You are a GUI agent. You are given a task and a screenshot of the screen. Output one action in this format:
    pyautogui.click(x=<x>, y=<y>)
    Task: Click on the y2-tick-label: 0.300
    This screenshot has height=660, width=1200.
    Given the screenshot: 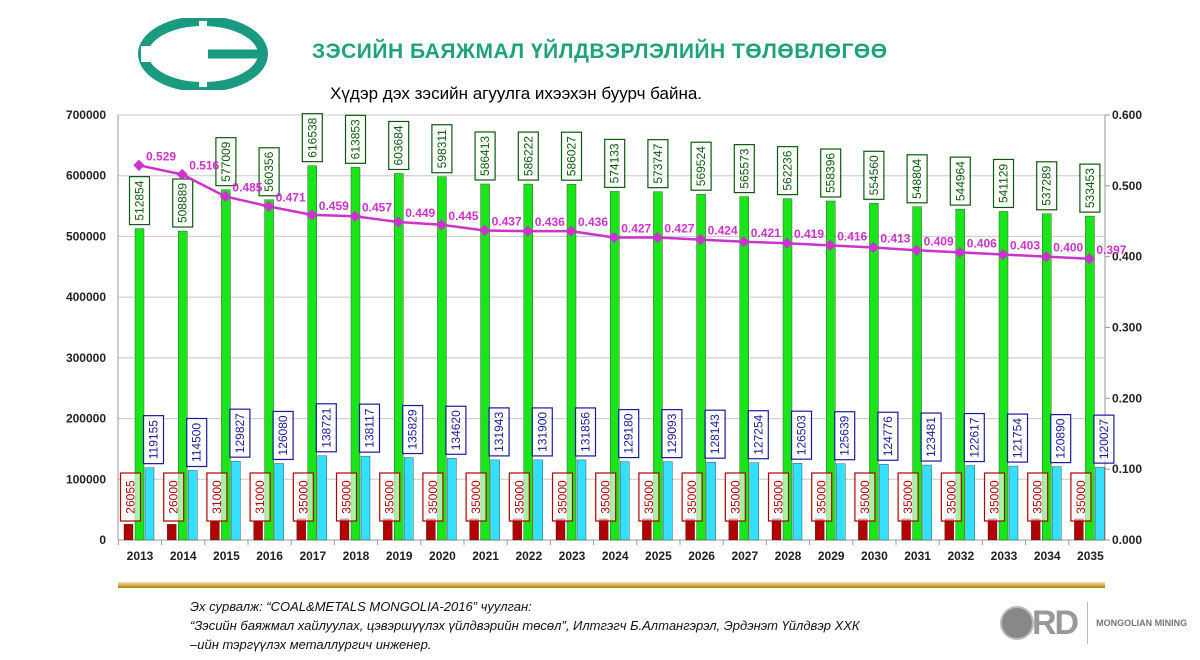 What is the action you would take?
    pyautogui.click(x=1127, y=328)
    